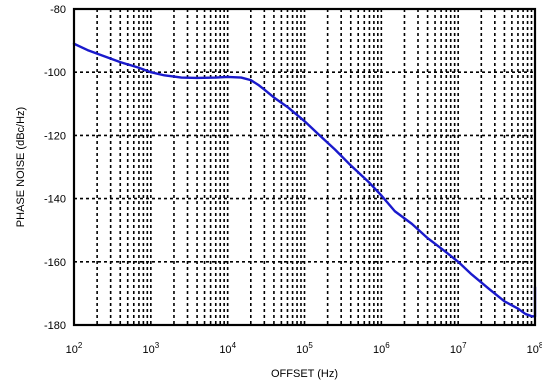  Describe the element at coordinates (304, 374) in the screenshot. I see `x-axis-title: OFFSET (Hz)` at that location.